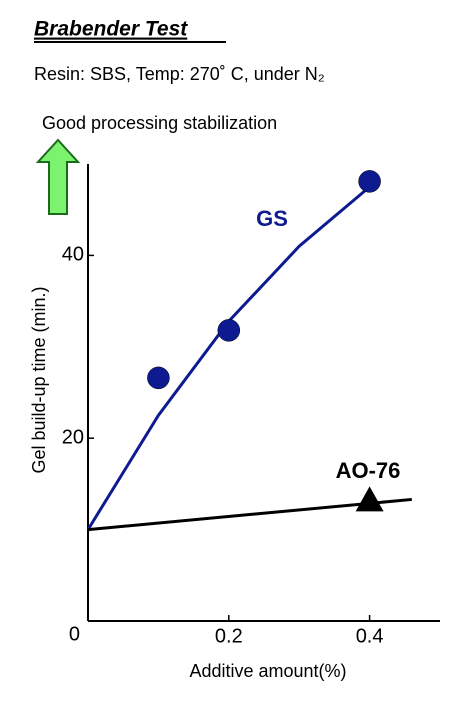 This screenshot has height=709, width=457. What do you see at coordinates (58, 176) in the screenshot?
I see `up-arrow` at bounding box center [58, 176].